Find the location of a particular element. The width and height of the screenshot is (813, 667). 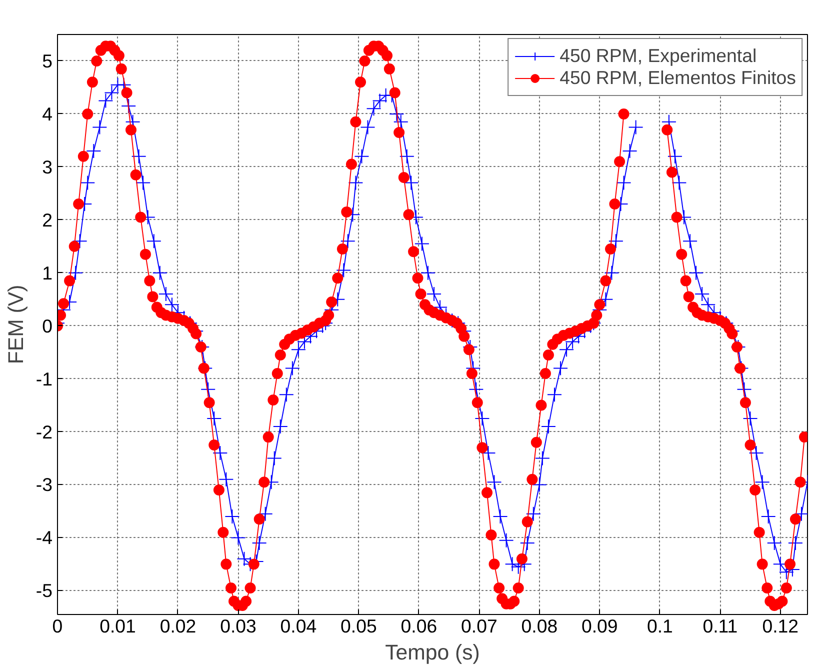

x-tick-label: 0.1 is located at coordinates (659, 626).